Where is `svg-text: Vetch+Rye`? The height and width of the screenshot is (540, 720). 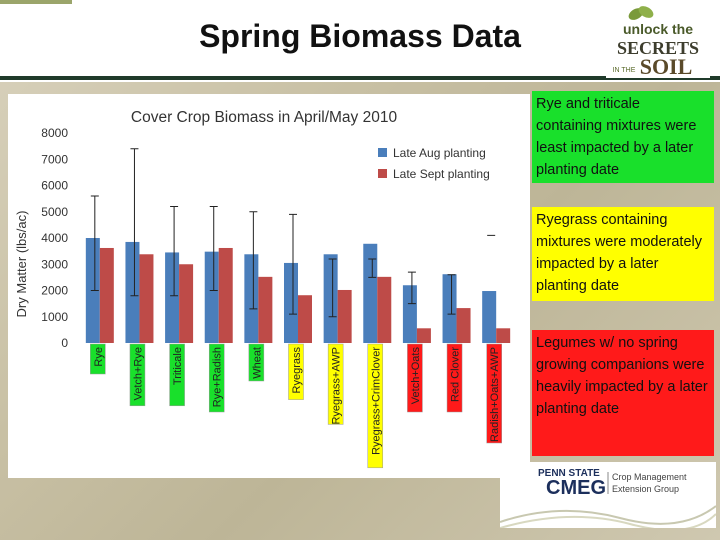 svg-text: Vetch+Rye is located at coordinates (138, 374).